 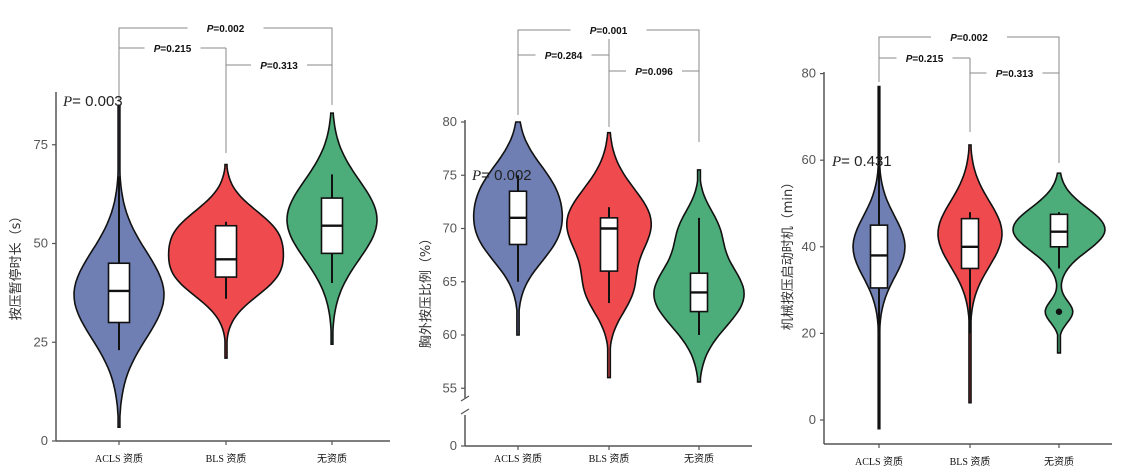 What do you see at coordinates (1059, 311) in the screenshot?
I see `outlier-point` at bounding box center [1059, 311].